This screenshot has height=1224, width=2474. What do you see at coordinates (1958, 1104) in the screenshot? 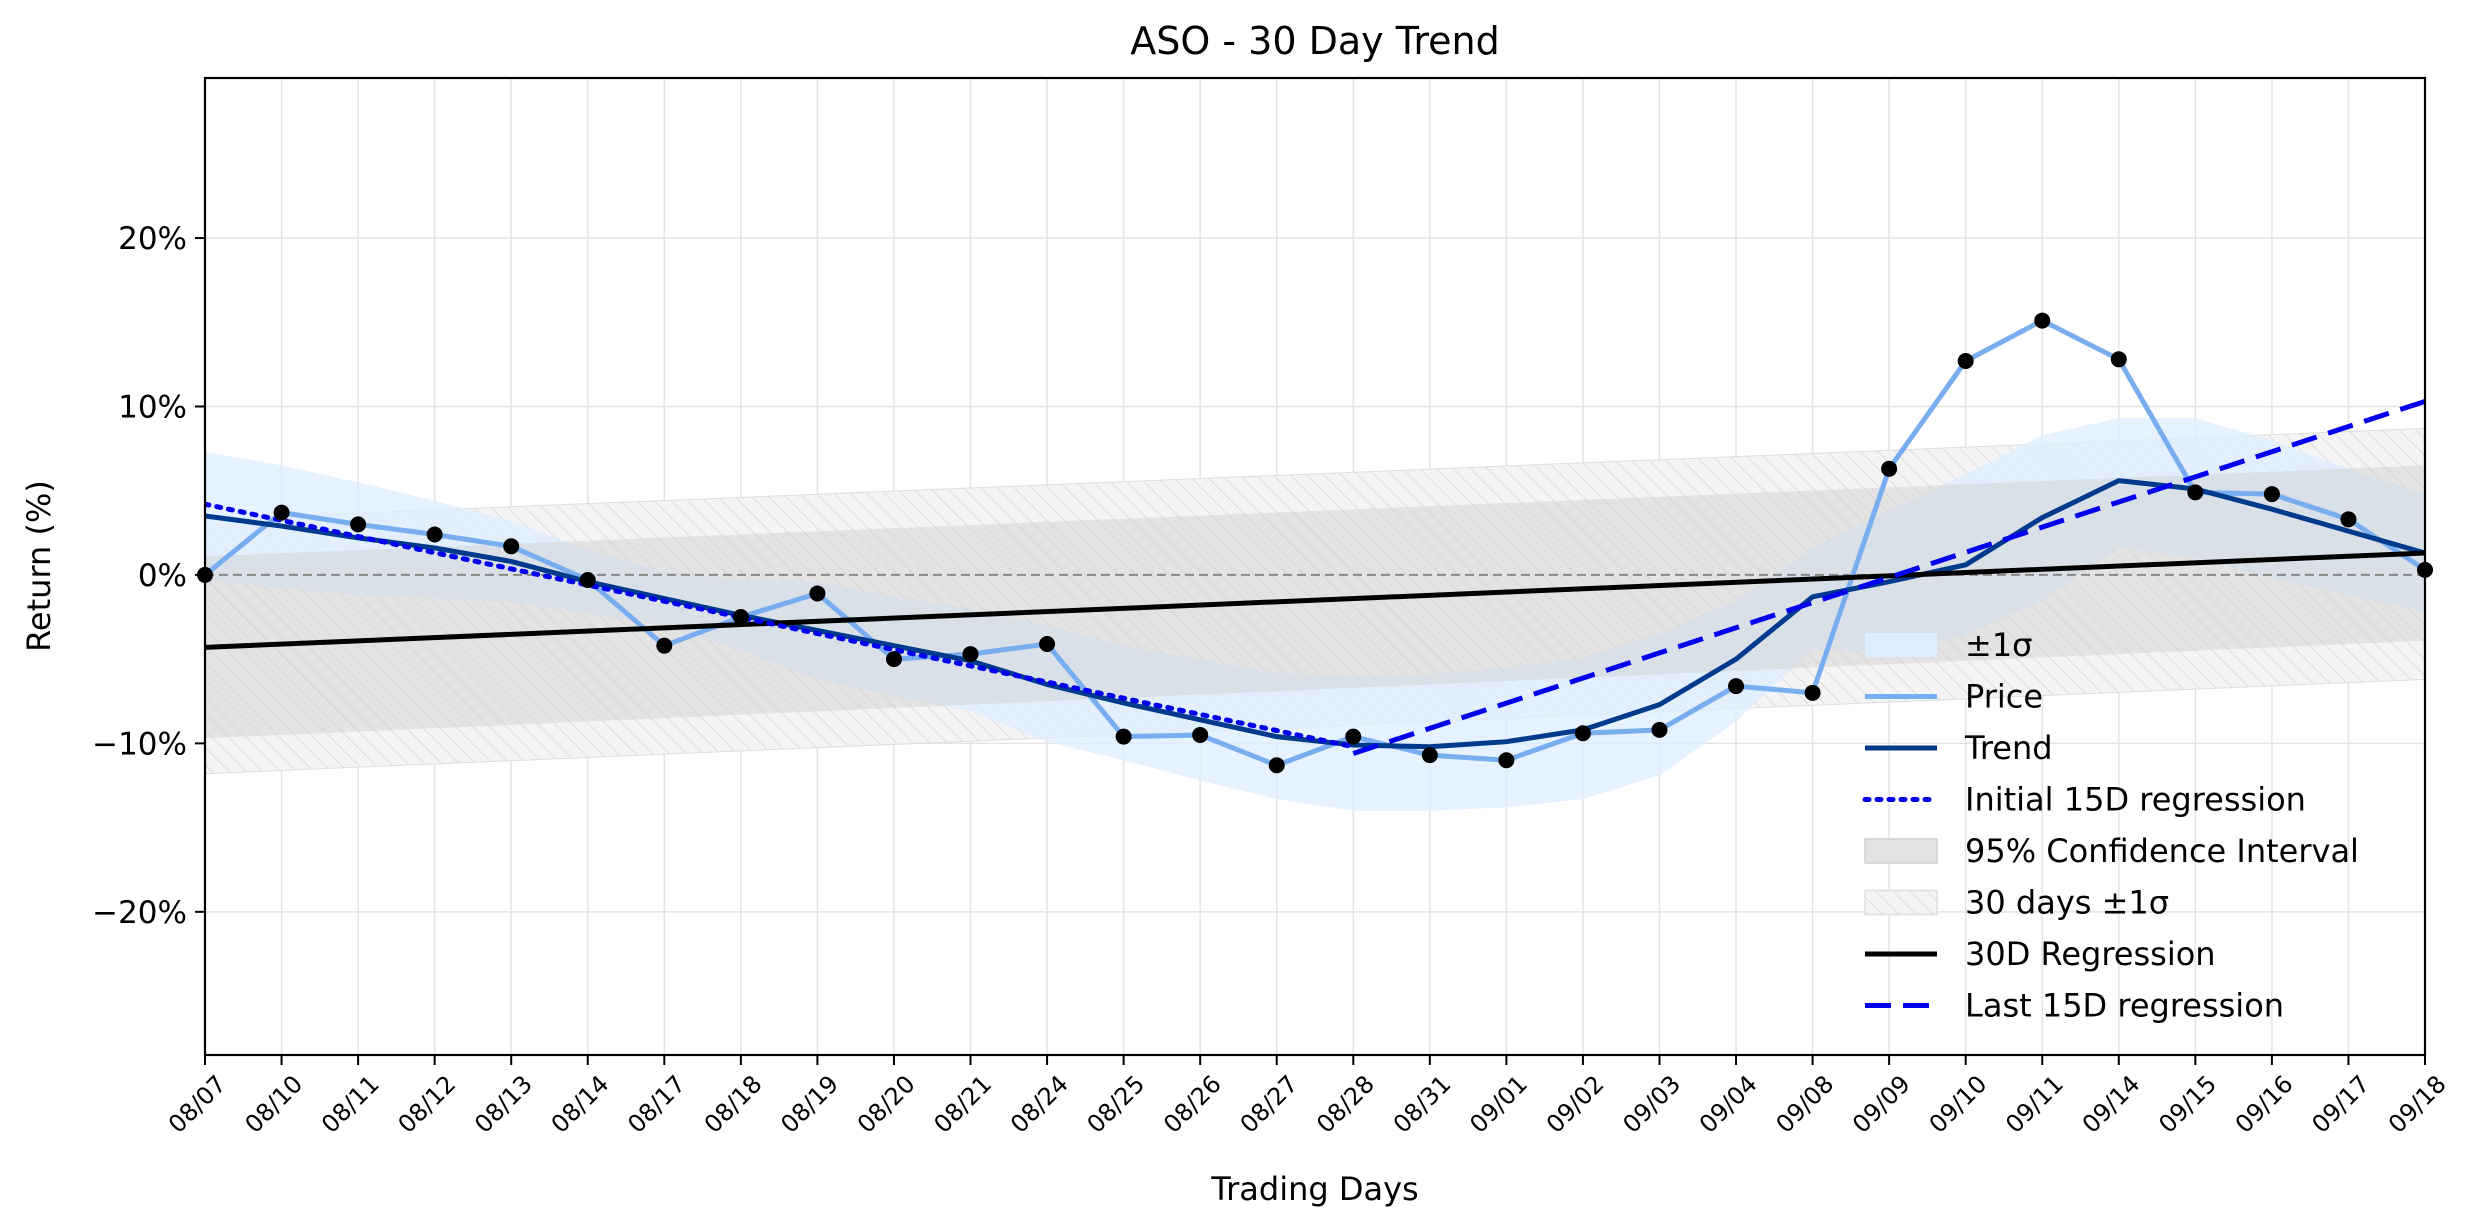
I see `x-tick-label: 09/10` at bounding box center [1958, 1104].